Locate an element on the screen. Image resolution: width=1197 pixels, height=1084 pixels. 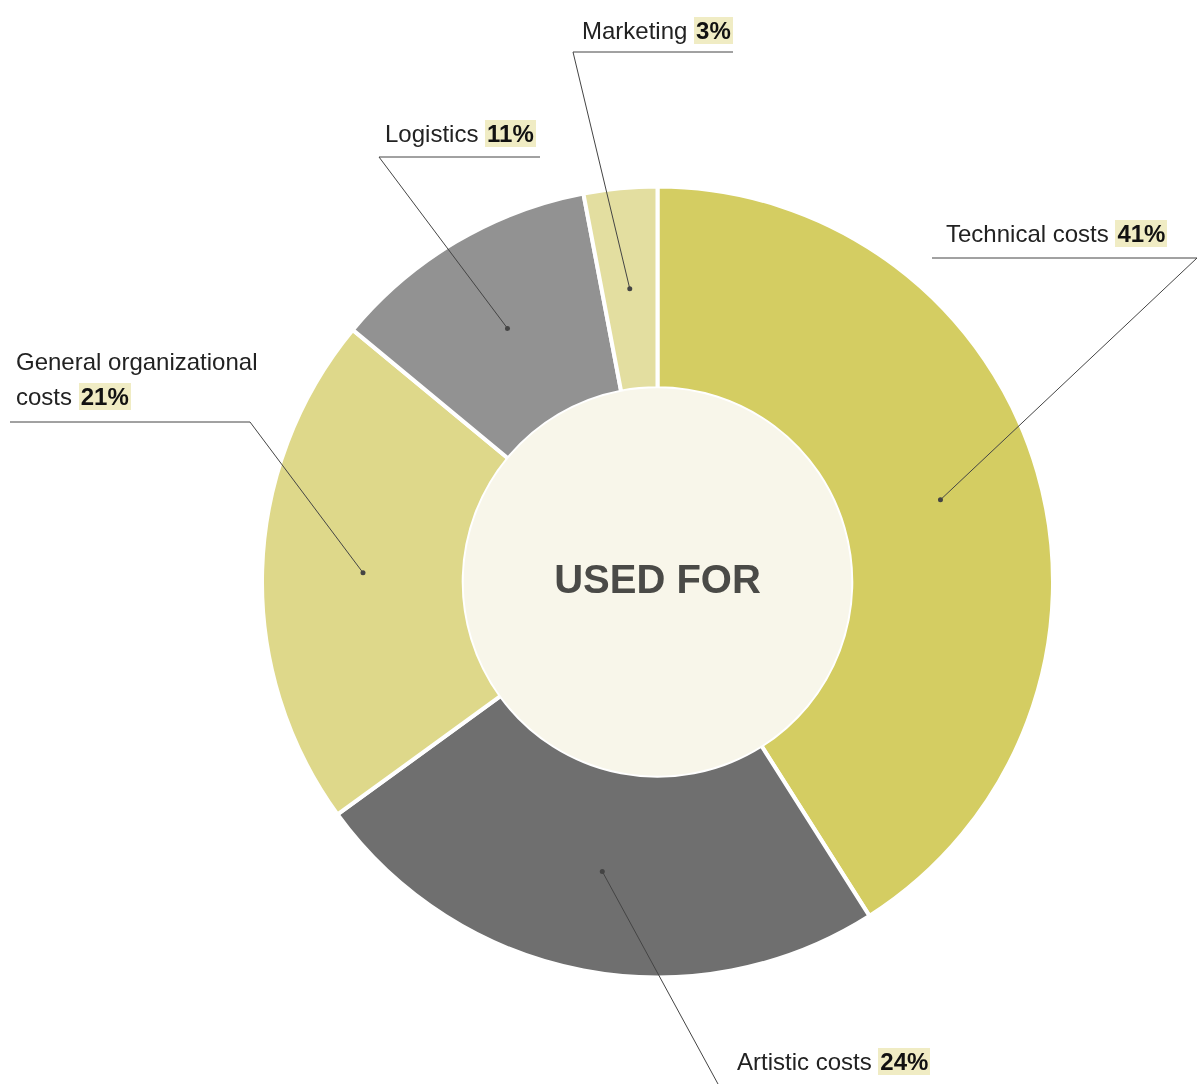
text: USED FOR is located at coordinates (657, 579).